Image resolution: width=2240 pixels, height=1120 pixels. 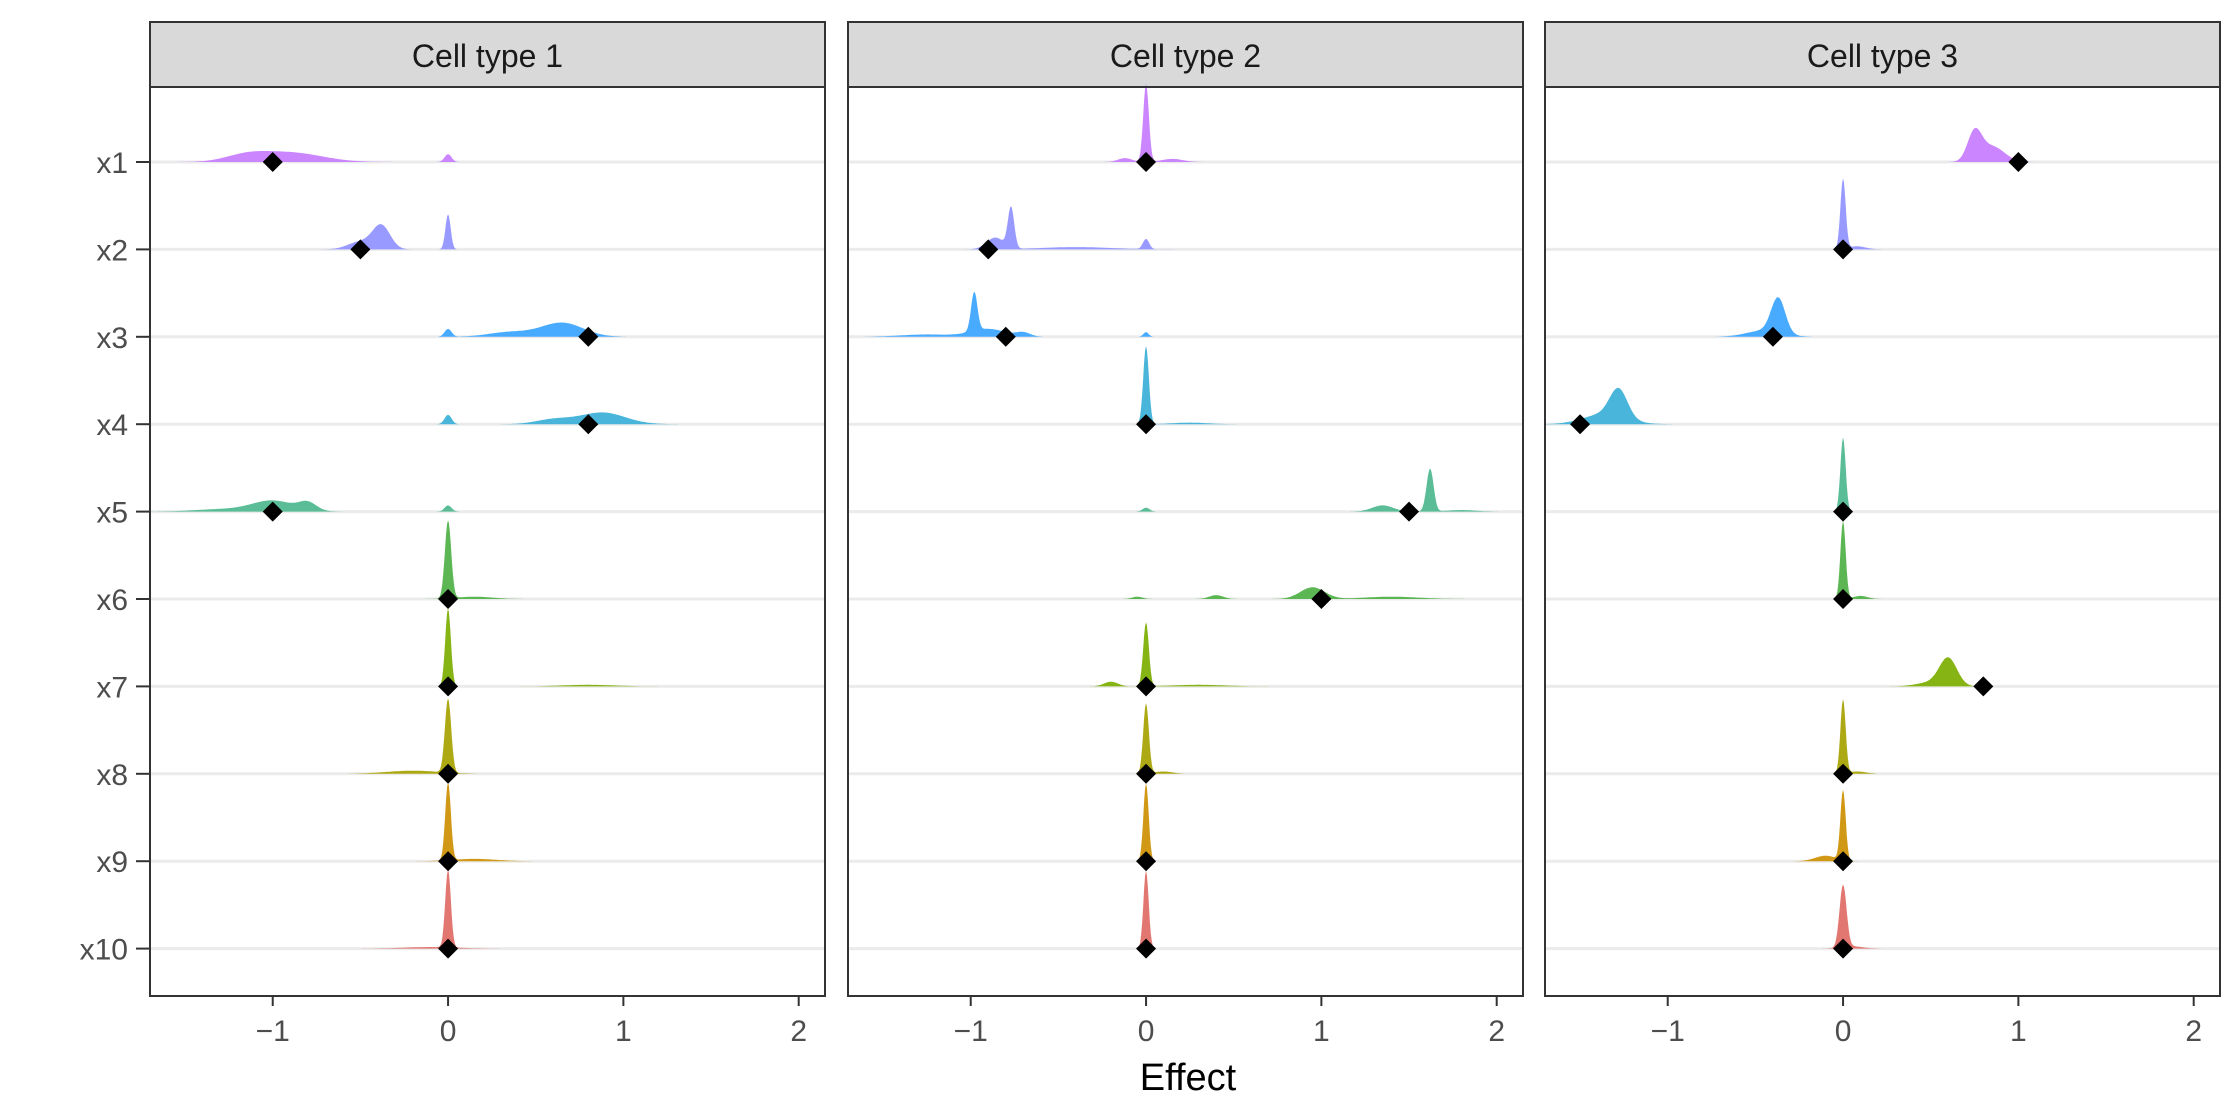 What do you see at coordinates (104, 950) in the screenshot?
I see `y-tick-label-x10: x10` at bounding box center [104, 950].